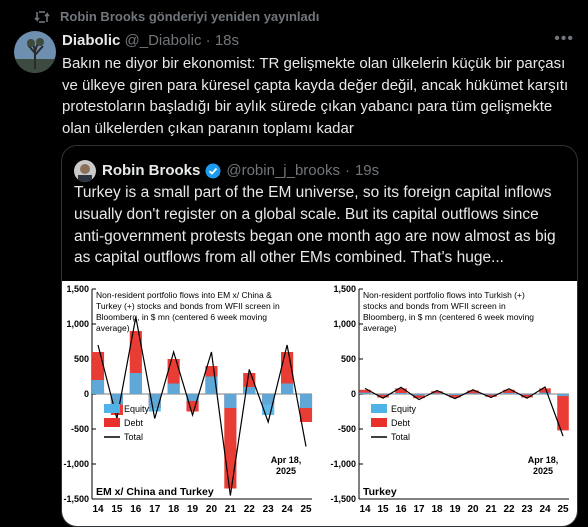 The width and height of the screenshot is (588, 527). What do you see at coordinates (283, 170) in the screenshot?
I see `quote-author-handle: @robin_j_brooks` at bounding box center [283, 170].